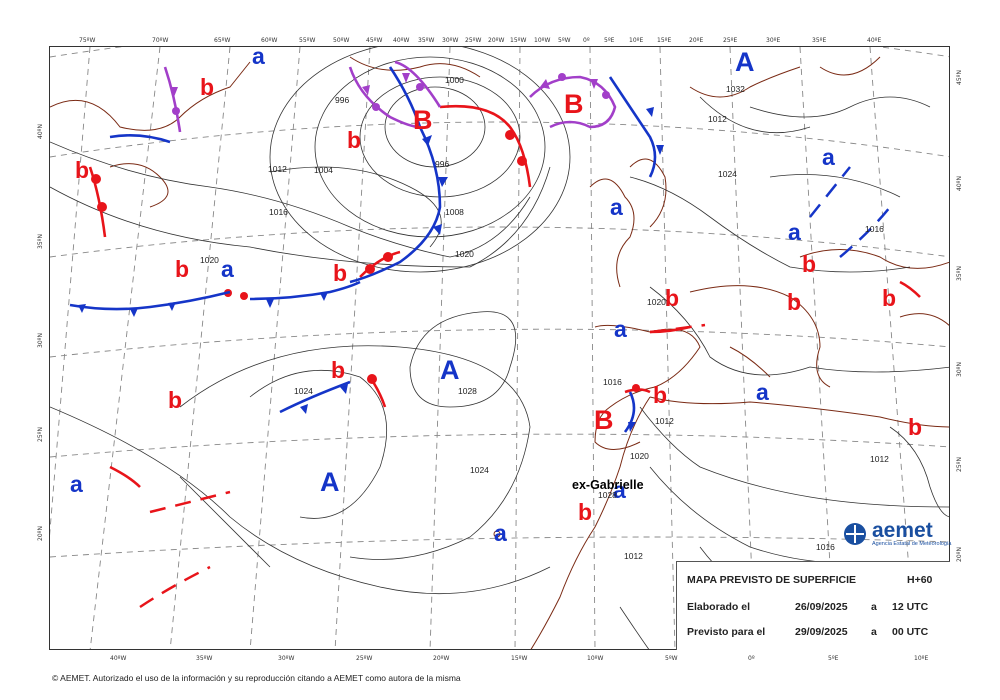  What do you see at coordinates (719, 607) in the screenshot?
I see `made-label: Elaborado el` at bounding box center [719, 607].